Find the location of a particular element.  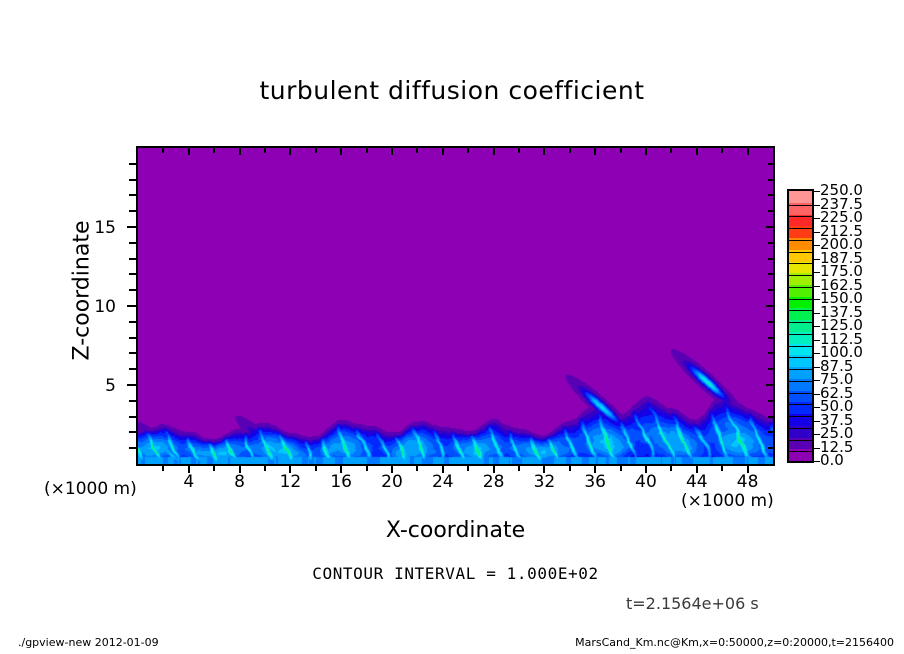

colorbar-ticks is located at coordinates (819, 326).